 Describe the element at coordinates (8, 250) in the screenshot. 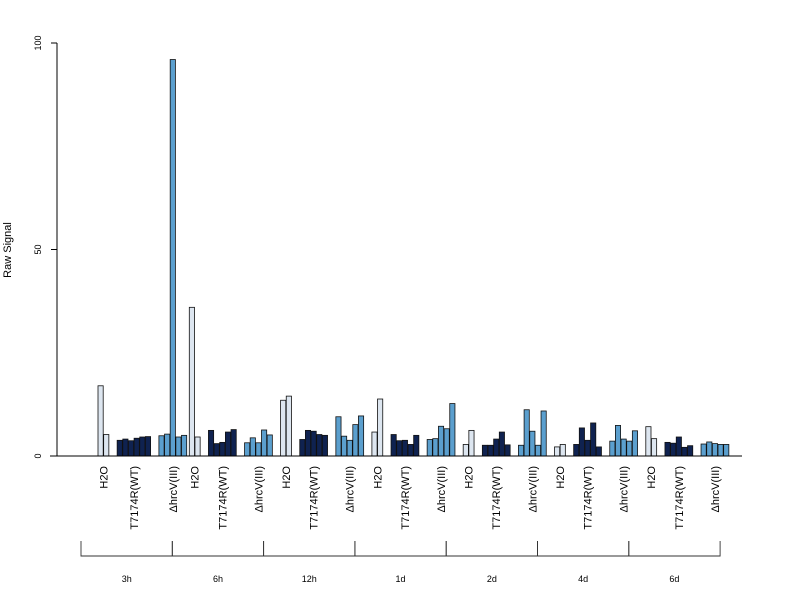

I see `y-axis-label: Raw Signal` at that location.